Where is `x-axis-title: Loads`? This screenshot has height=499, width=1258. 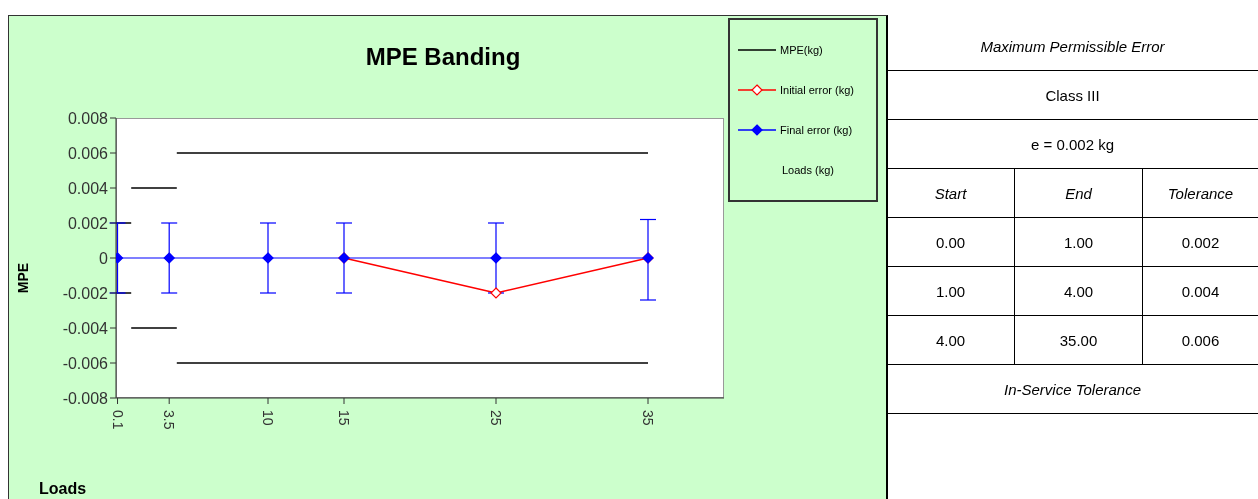
x-axis-title: Loads is located at coordinates (63, 489).